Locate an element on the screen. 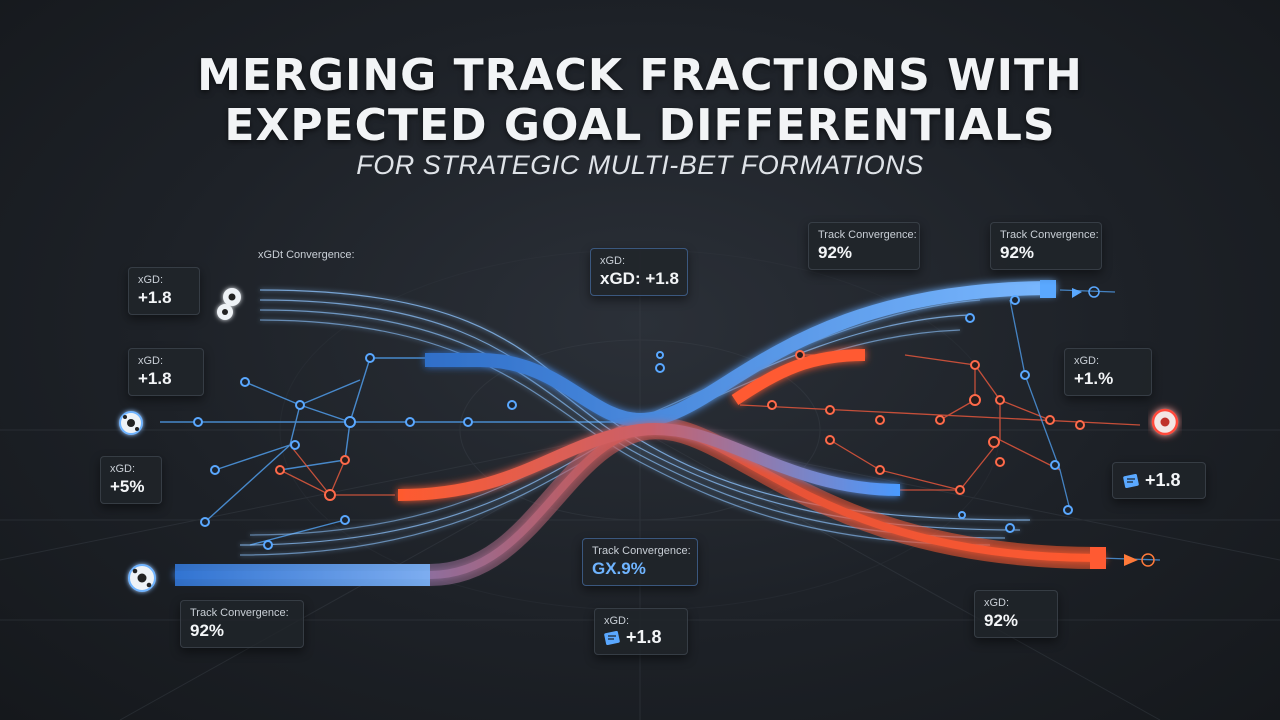 Image resolution: width=1280 pixels, height=720 pixels. page-subtitle: FOR STRATEGIC MULTI-BET FORMATIONS is located at coordinates (640, 165).